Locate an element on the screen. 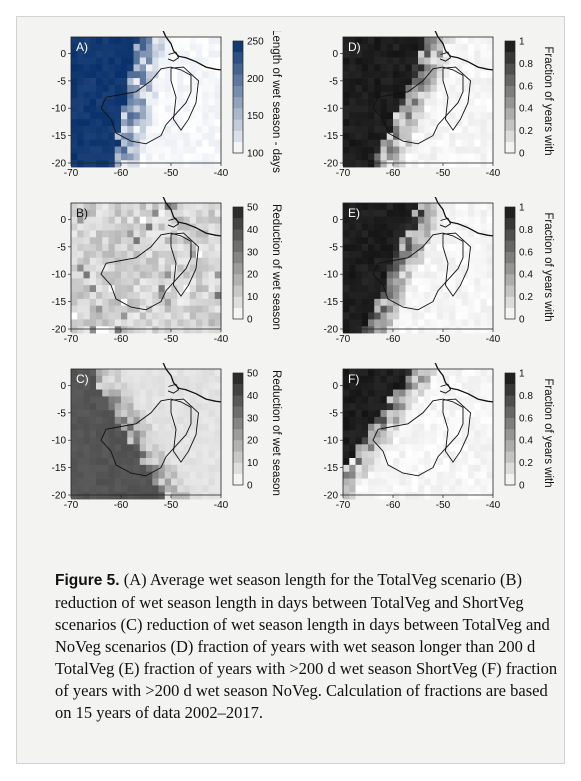 This screenshot has height=781, width=581. colorbar-tick-label: 0.6 is located at coordinates (526, 418).